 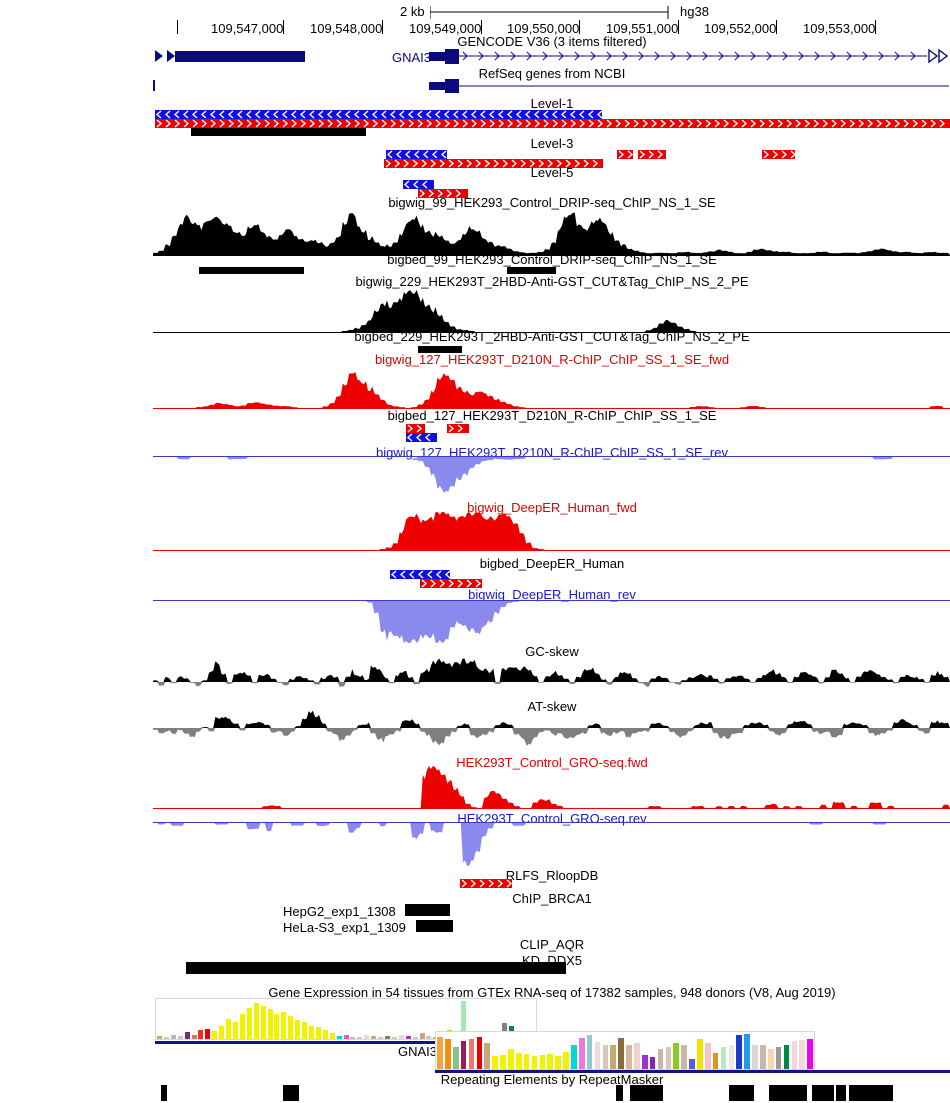 I want to click on gtex-expression-panel-bottom, so click(x=625, y=1050).